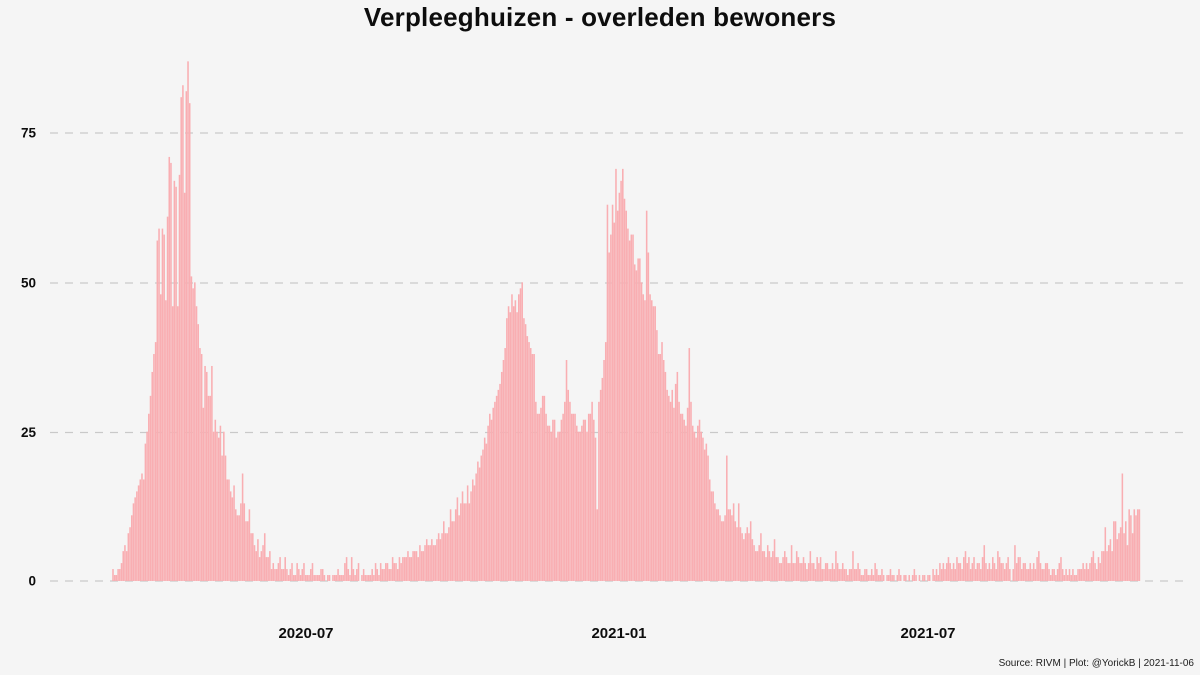 The width and height of the screenshot is (1200, 675). I want to click on y-axis-tick-label: 50, so click(28, 283).